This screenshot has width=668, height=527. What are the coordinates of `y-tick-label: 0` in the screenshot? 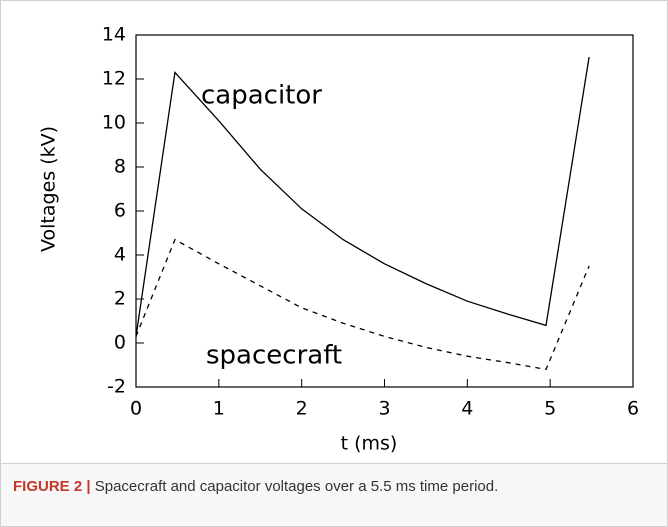 It's located at (120, 343).